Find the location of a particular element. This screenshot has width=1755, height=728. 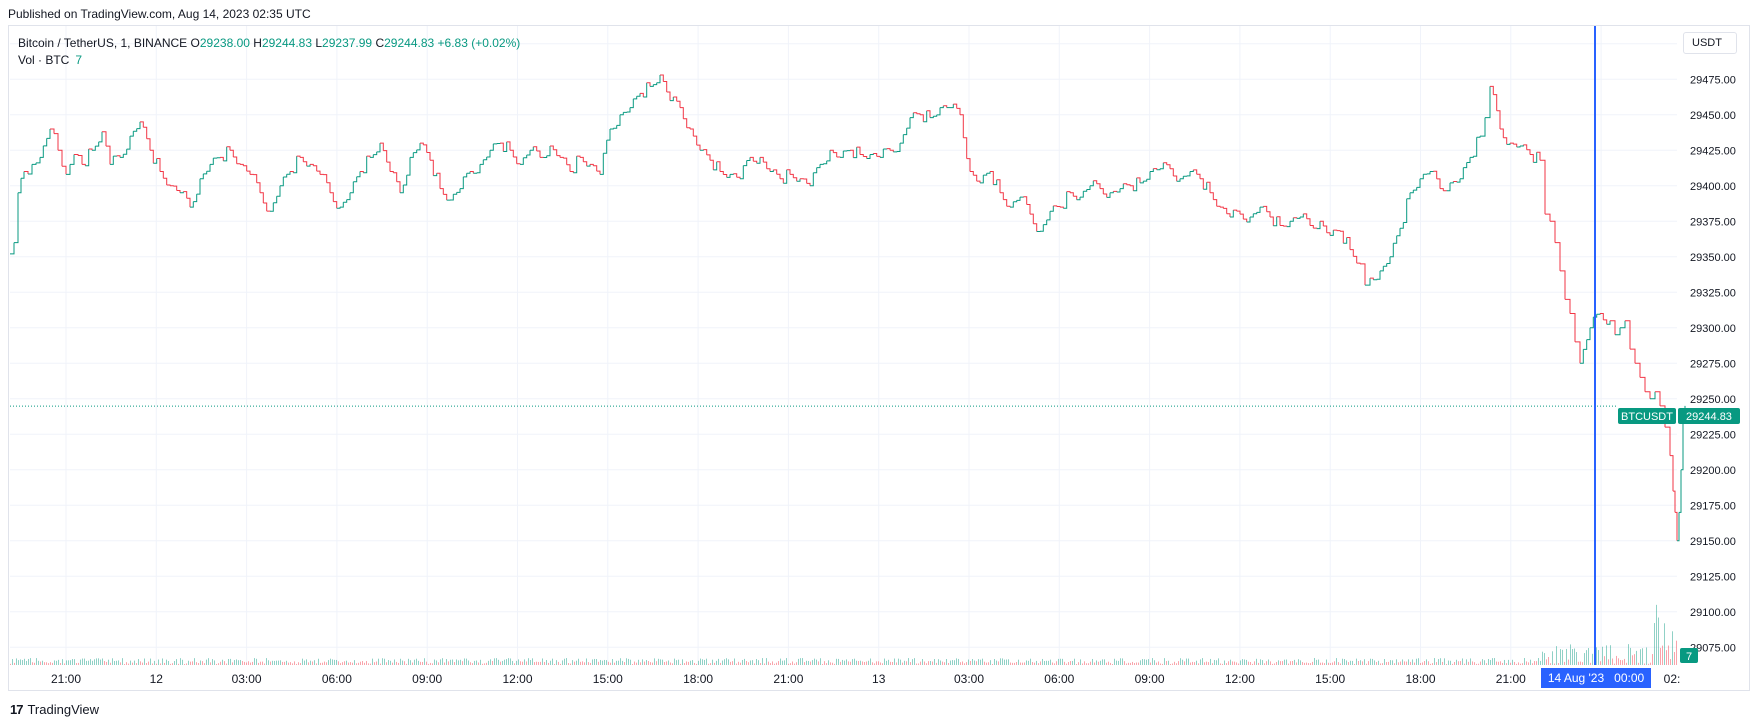

y-tick-label: 29350.00 is located at coordinates (1713, 258).